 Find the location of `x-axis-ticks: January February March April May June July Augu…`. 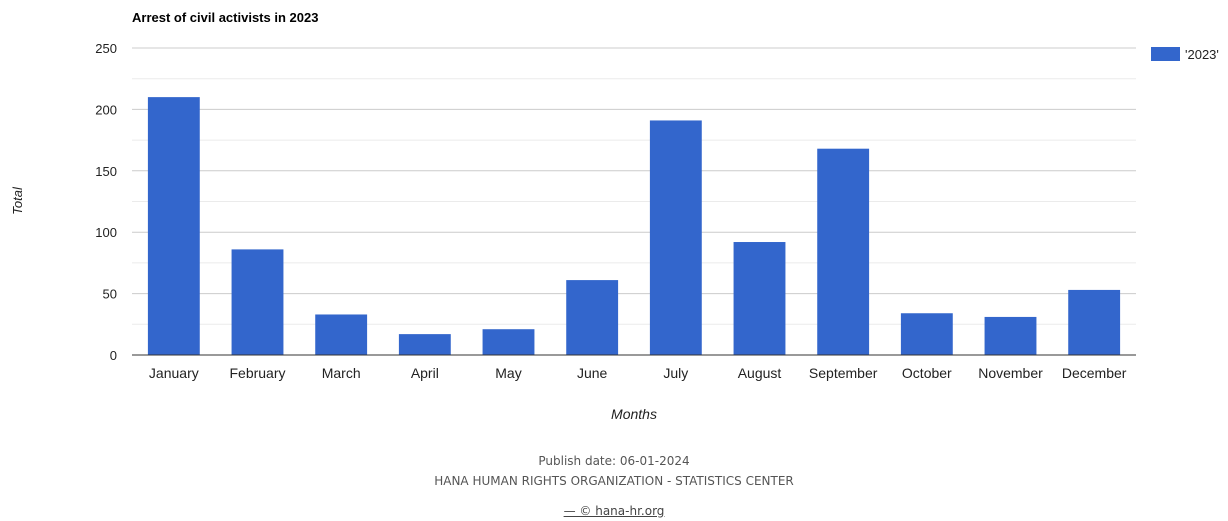

x-axis-ticks: January February March April May June July Augu… is located at coordinates (638, 373).